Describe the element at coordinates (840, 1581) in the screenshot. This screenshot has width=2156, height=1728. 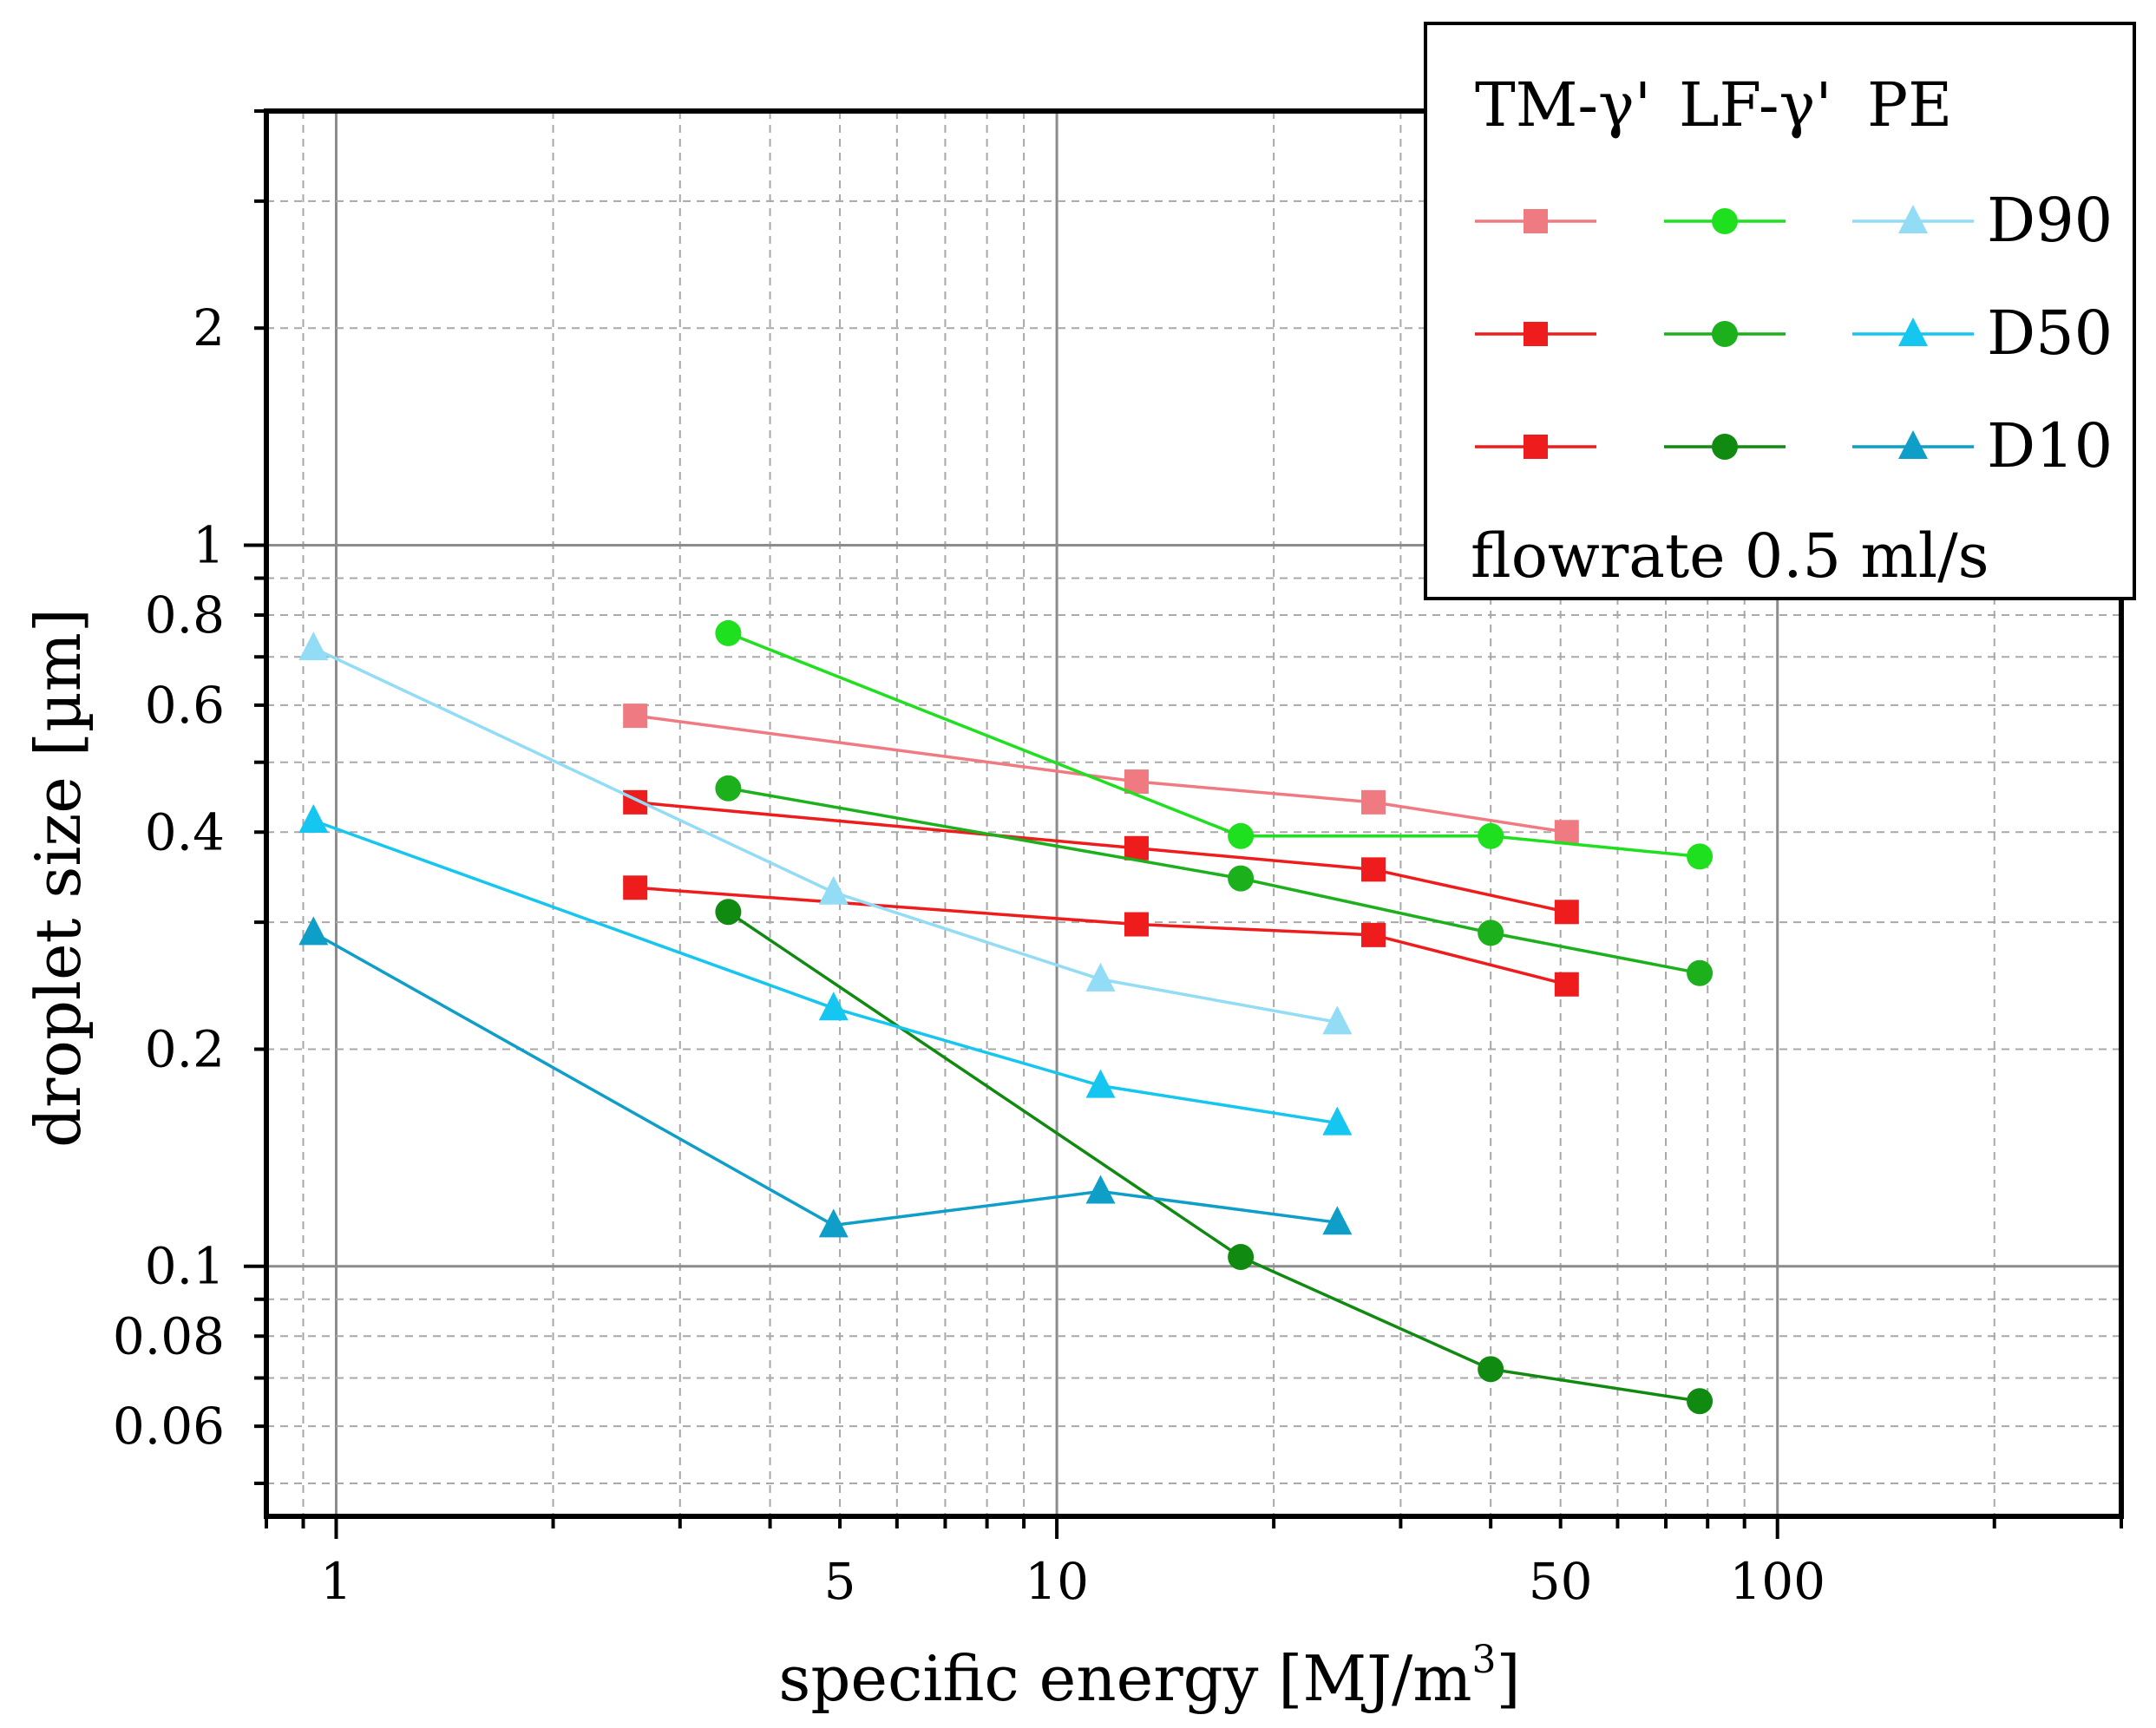
I see `x-tick-label: 5` at that location.